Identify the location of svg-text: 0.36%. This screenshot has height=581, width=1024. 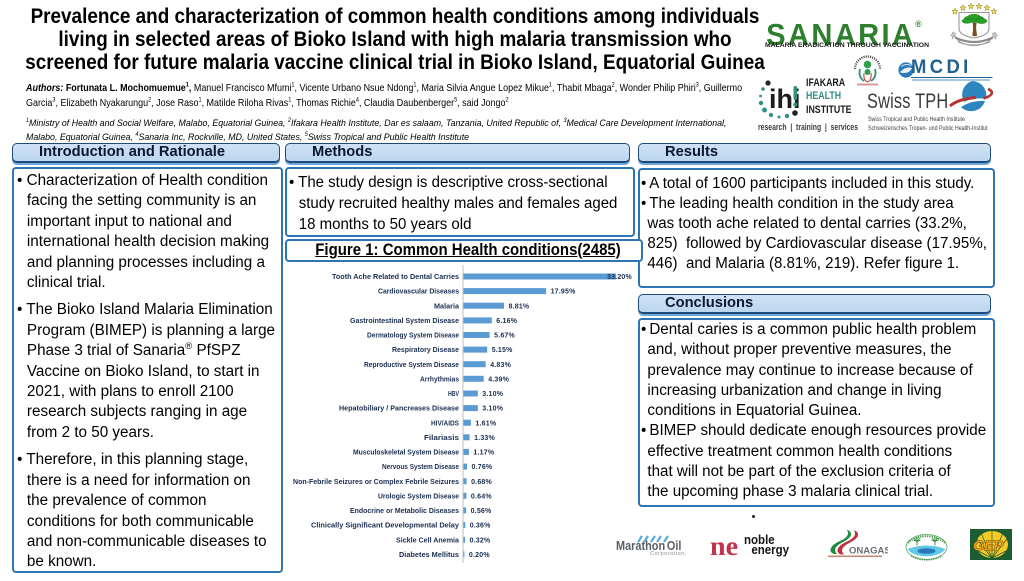
(480, 526).